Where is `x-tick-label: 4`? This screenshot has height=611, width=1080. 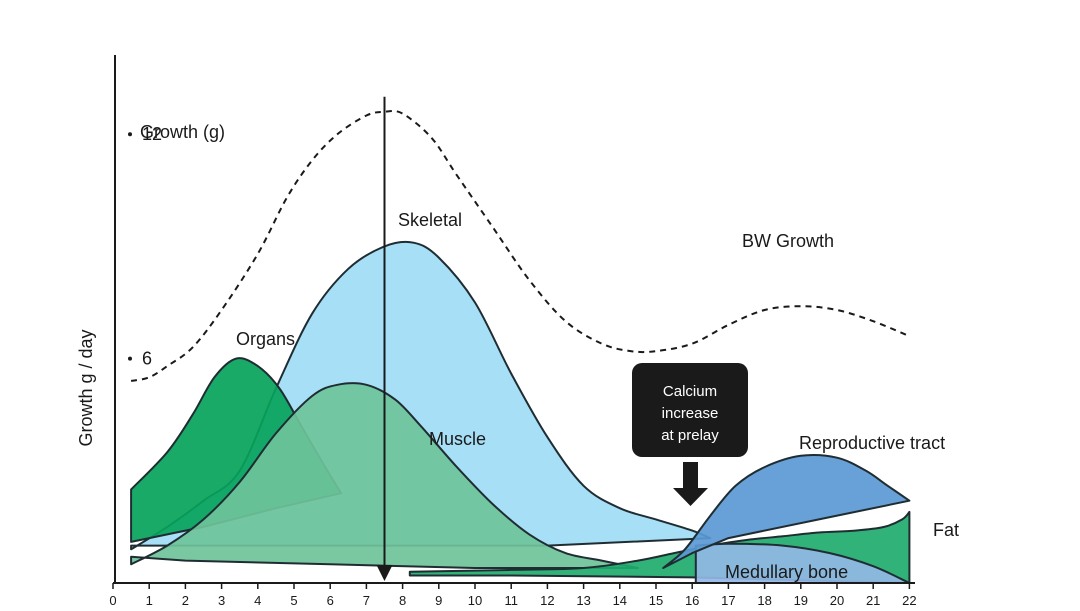 x-tick-label: 4 is located at coordinates (257, 599).